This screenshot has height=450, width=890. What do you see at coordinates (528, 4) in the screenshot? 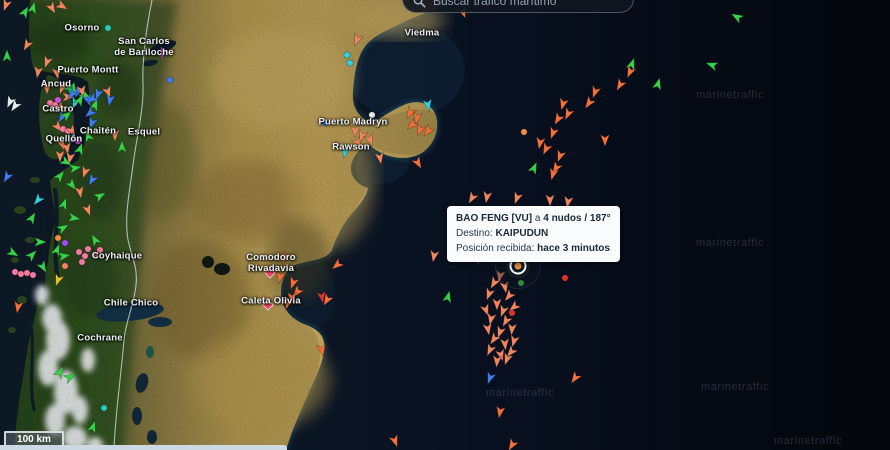
I see `search-input` at bounding box center [528, 4].